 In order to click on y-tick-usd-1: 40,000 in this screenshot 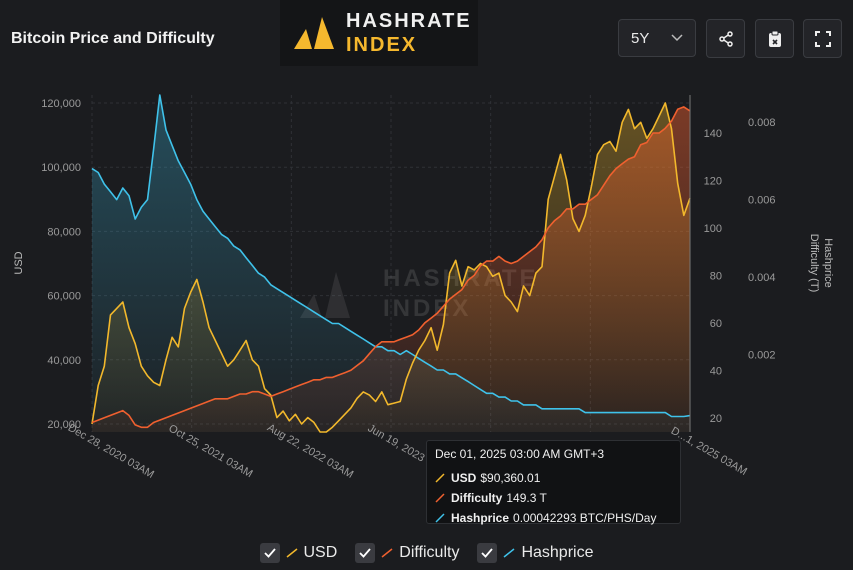, I will do `click(64, 361)`.